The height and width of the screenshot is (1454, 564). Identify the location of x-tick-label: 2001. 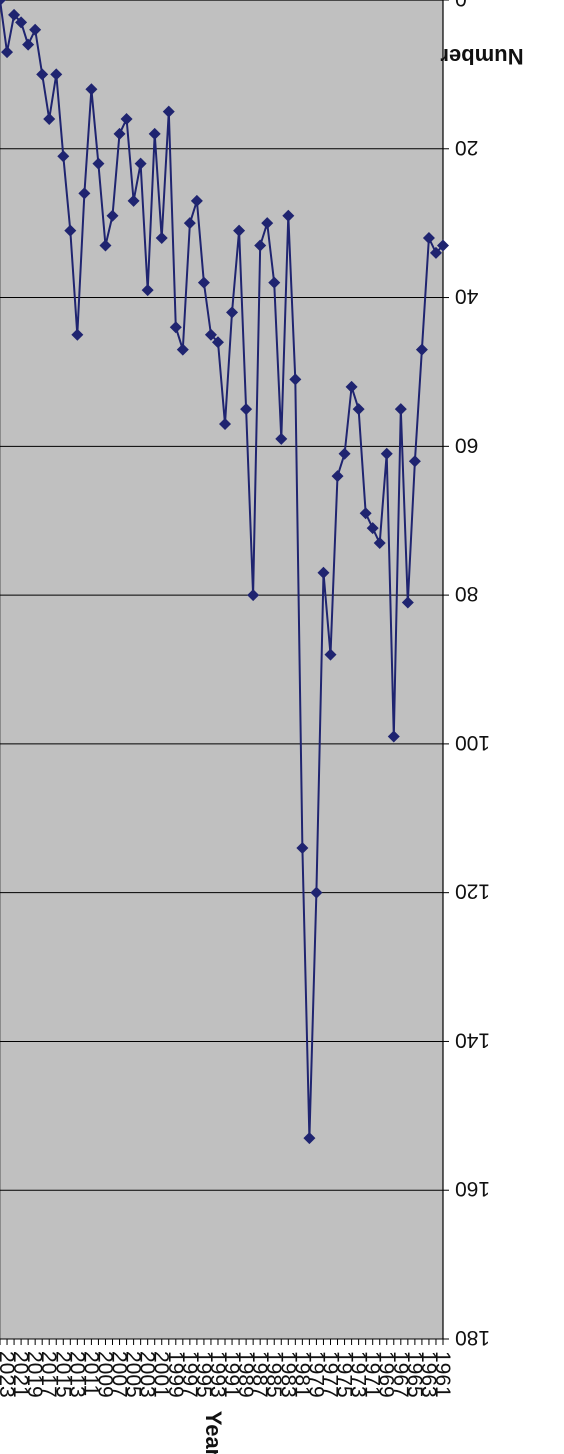
(161, 1374).